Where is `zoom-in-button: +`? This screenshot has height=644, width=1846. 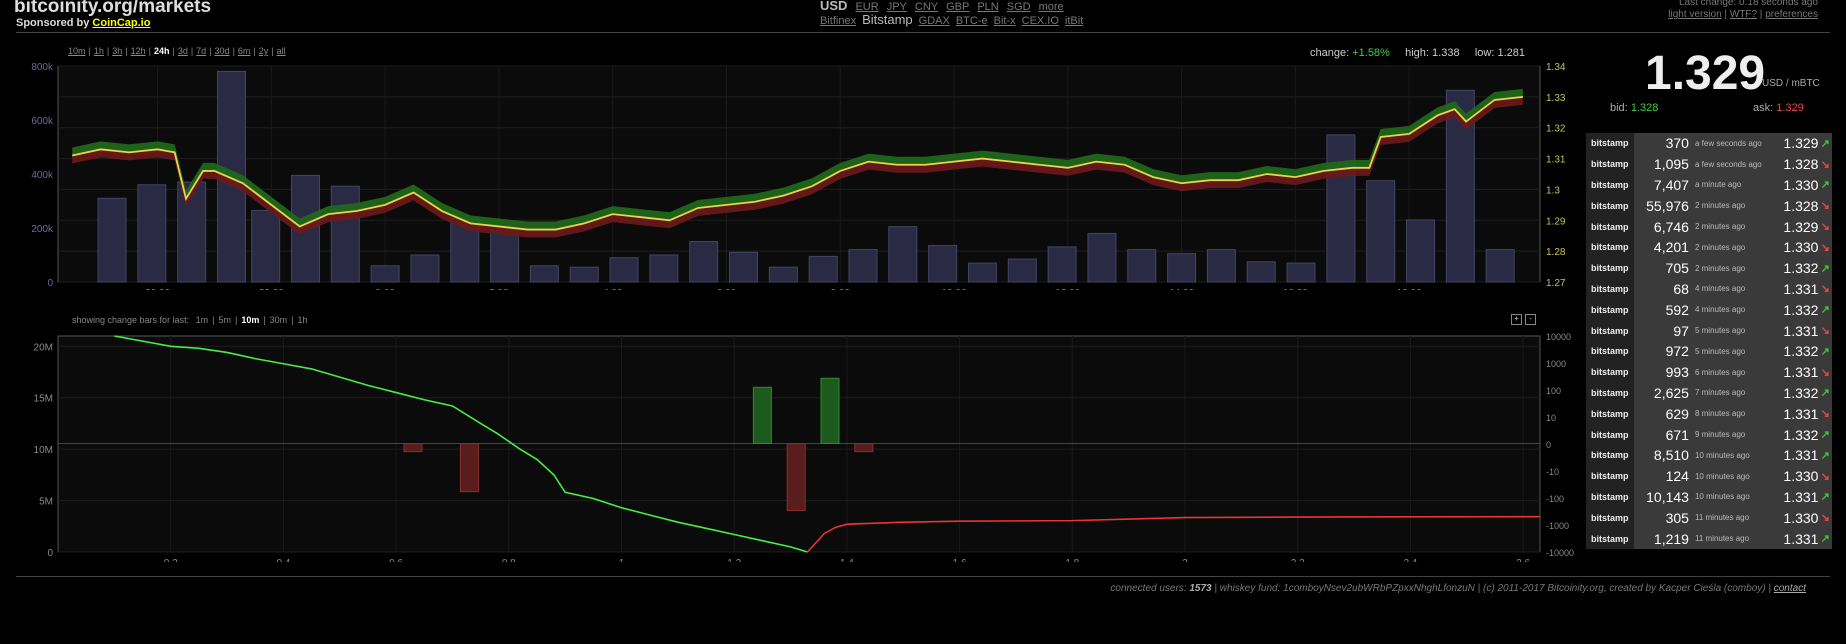 zoom-in-button: + is located at coordinates (1516, 319).